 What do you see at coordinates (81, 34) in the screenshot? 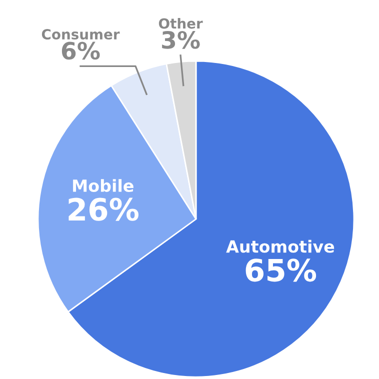
I see `slice-label: Consumer` at bounding box center [81, 34].